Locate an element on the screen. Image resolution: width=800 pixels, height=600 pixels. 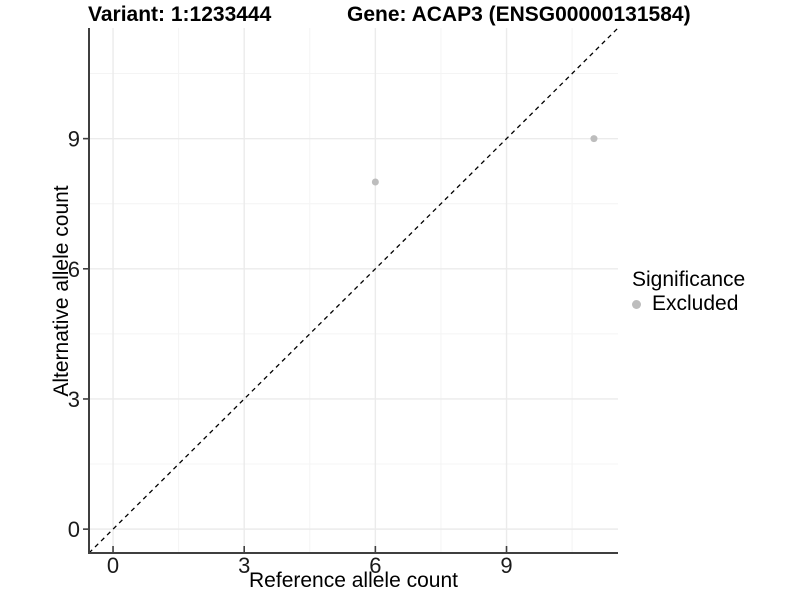
y-tick-label: 9 is located at coordinates (74, 139).